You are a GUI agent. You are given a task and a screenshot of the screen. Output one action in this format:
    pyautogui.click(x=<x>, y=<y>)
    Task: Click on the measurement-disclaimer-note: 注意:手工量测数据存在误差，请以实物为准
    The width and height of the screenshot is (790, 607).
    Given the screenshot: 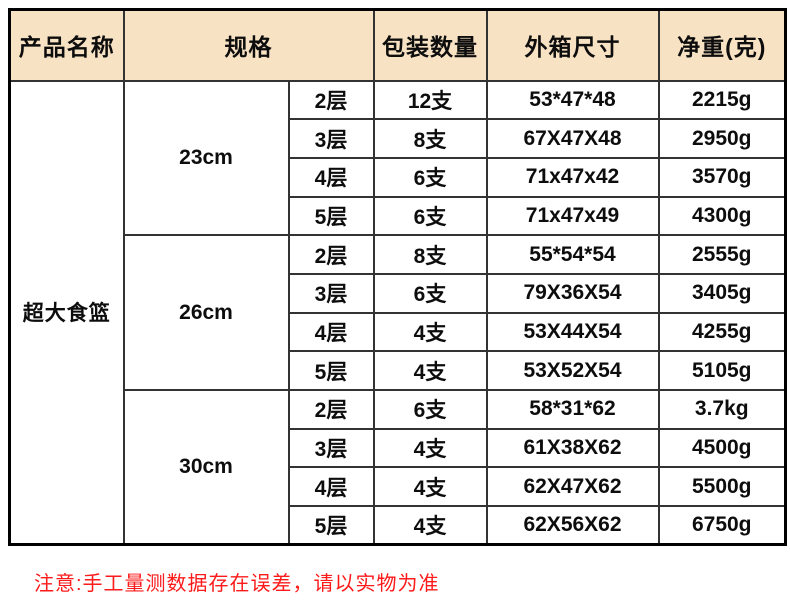 What is the action you would take?
    pyautogui.click(x=237, y=584)
    